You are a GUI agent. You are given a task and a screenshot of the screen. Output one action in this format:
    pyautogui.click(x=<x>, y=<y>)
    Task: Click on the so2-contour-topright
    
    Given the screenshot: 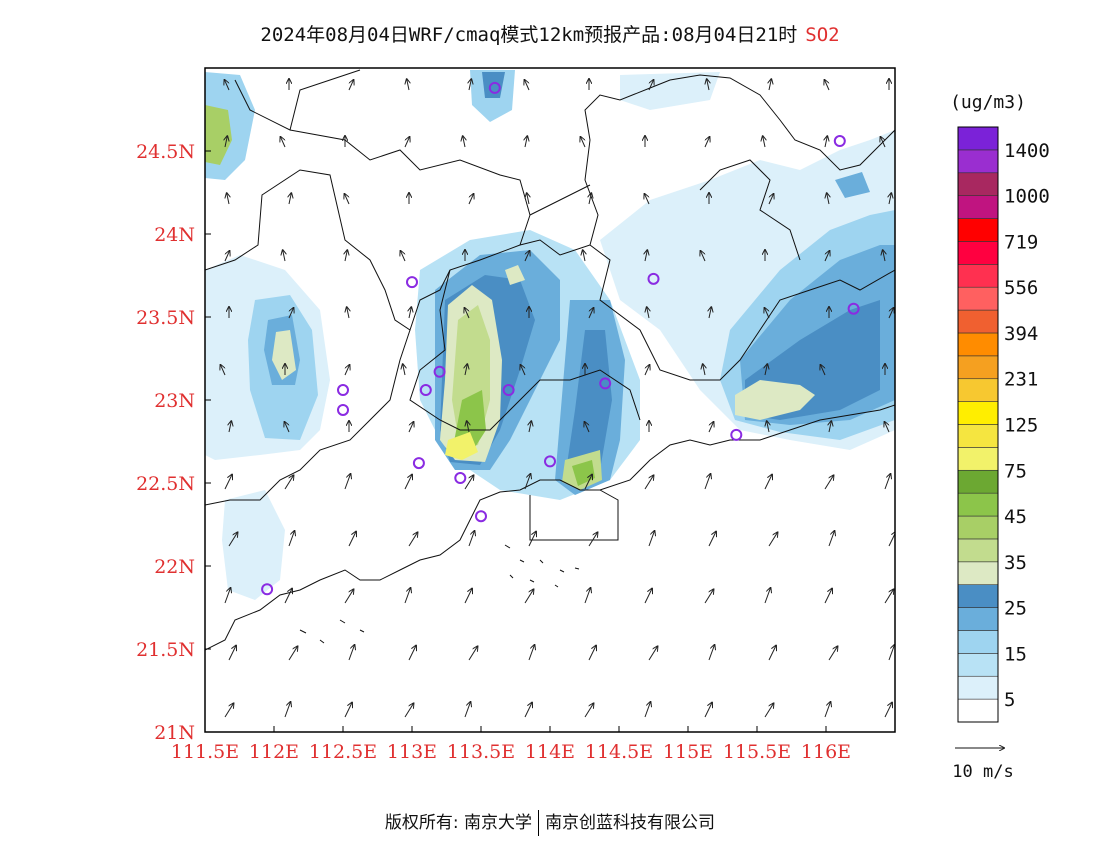 What is the action you would take?
    pyautogui.click(x=670, y=91)
    